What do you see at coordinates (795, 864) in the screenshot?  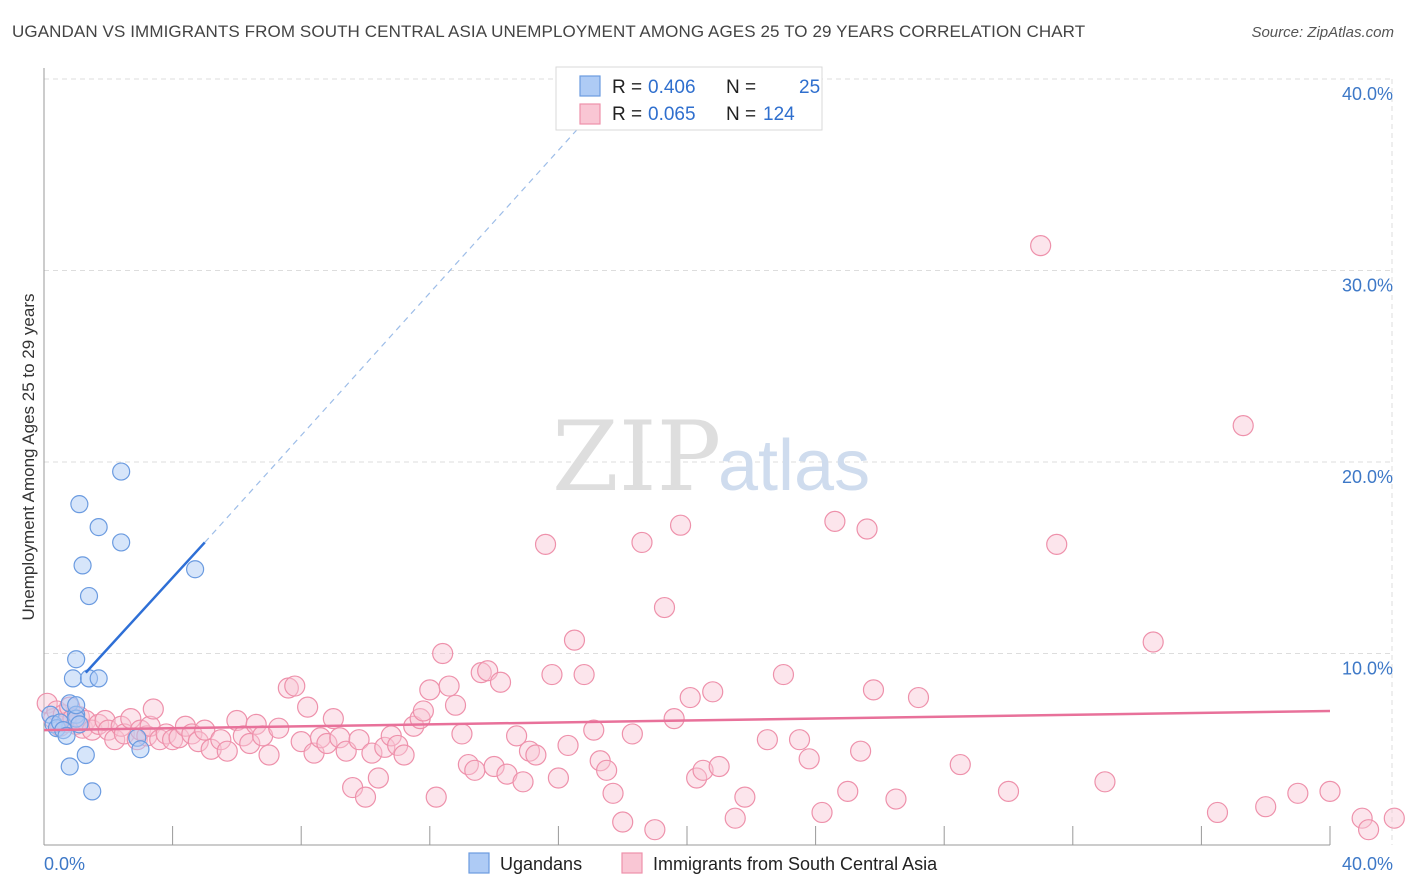 I see `bottom-legend-label-immigrants: Immigrants from South Central Asia` at bounding box center [795, 864].